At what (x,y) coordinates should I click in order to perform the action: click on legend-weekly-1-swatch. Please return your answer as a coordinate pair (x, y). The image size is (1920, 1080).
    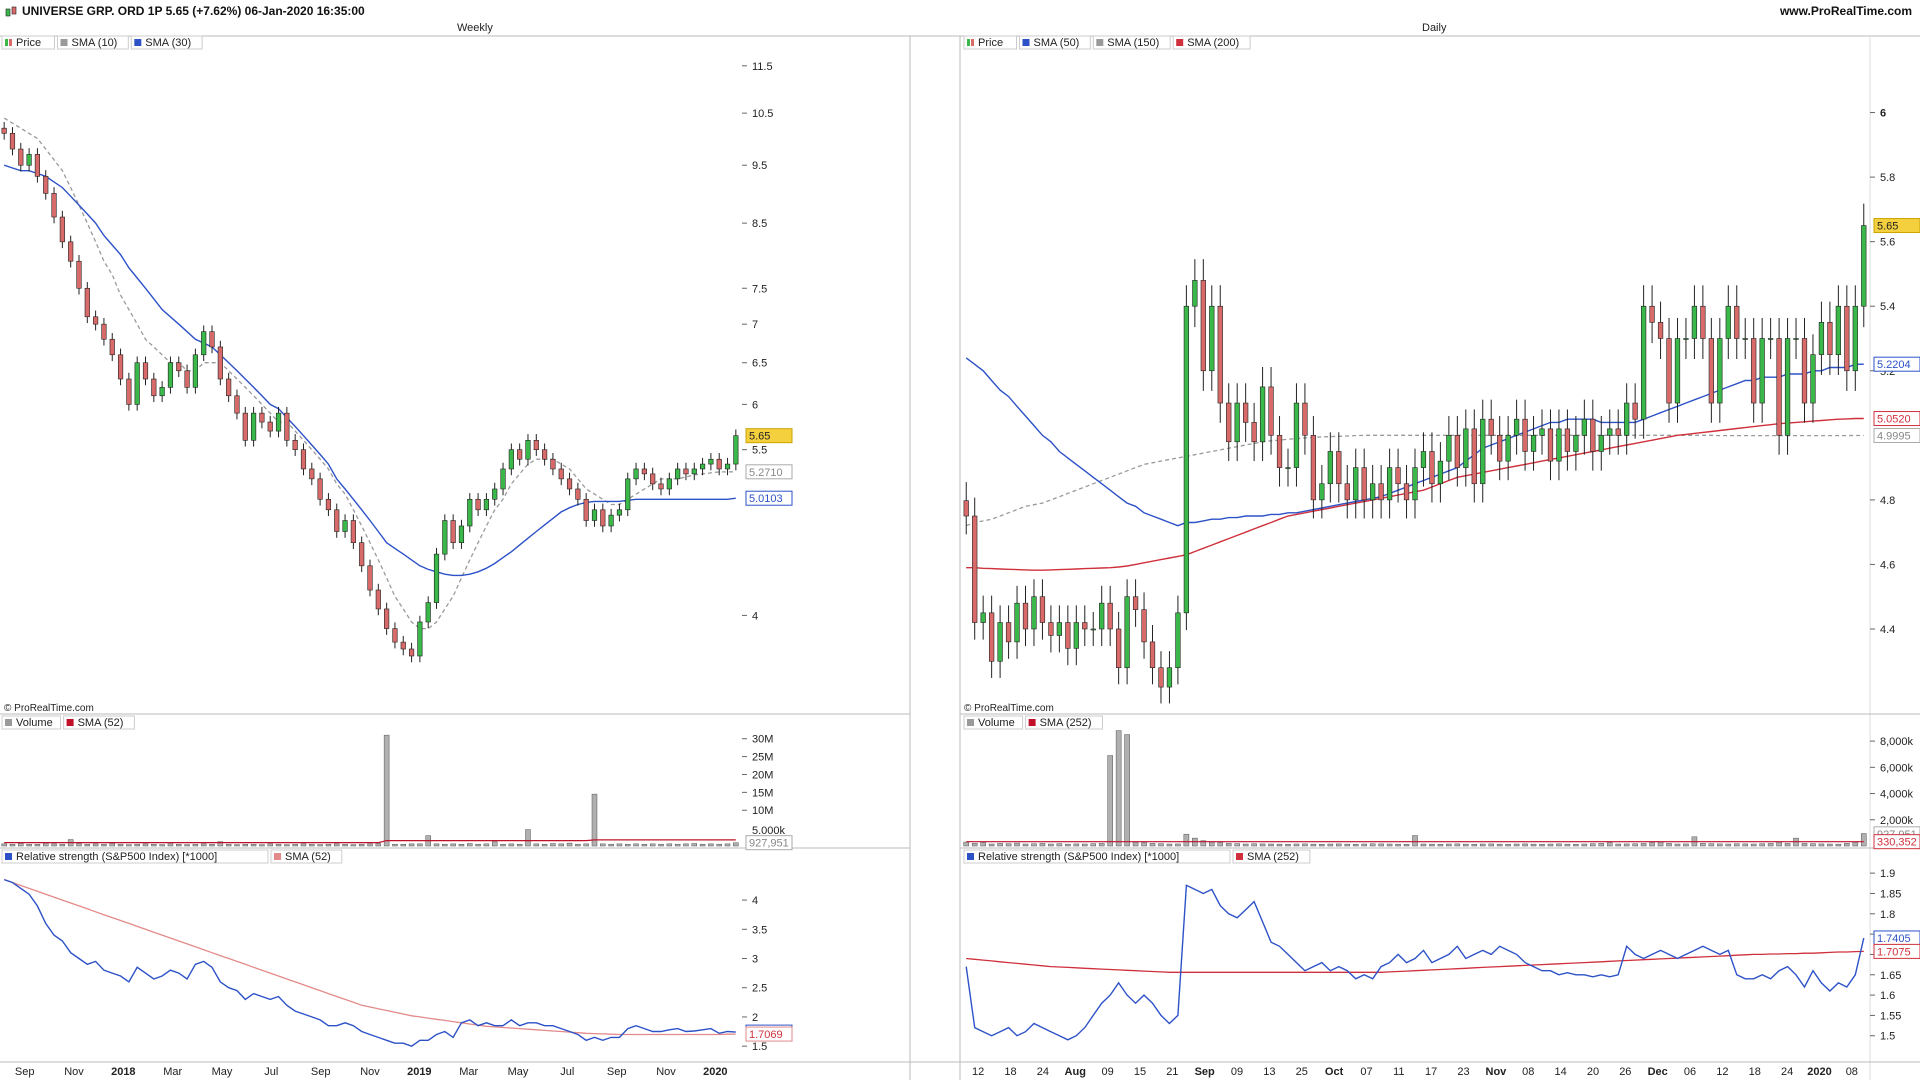
    Looking at the image, I should click on (64, 42).